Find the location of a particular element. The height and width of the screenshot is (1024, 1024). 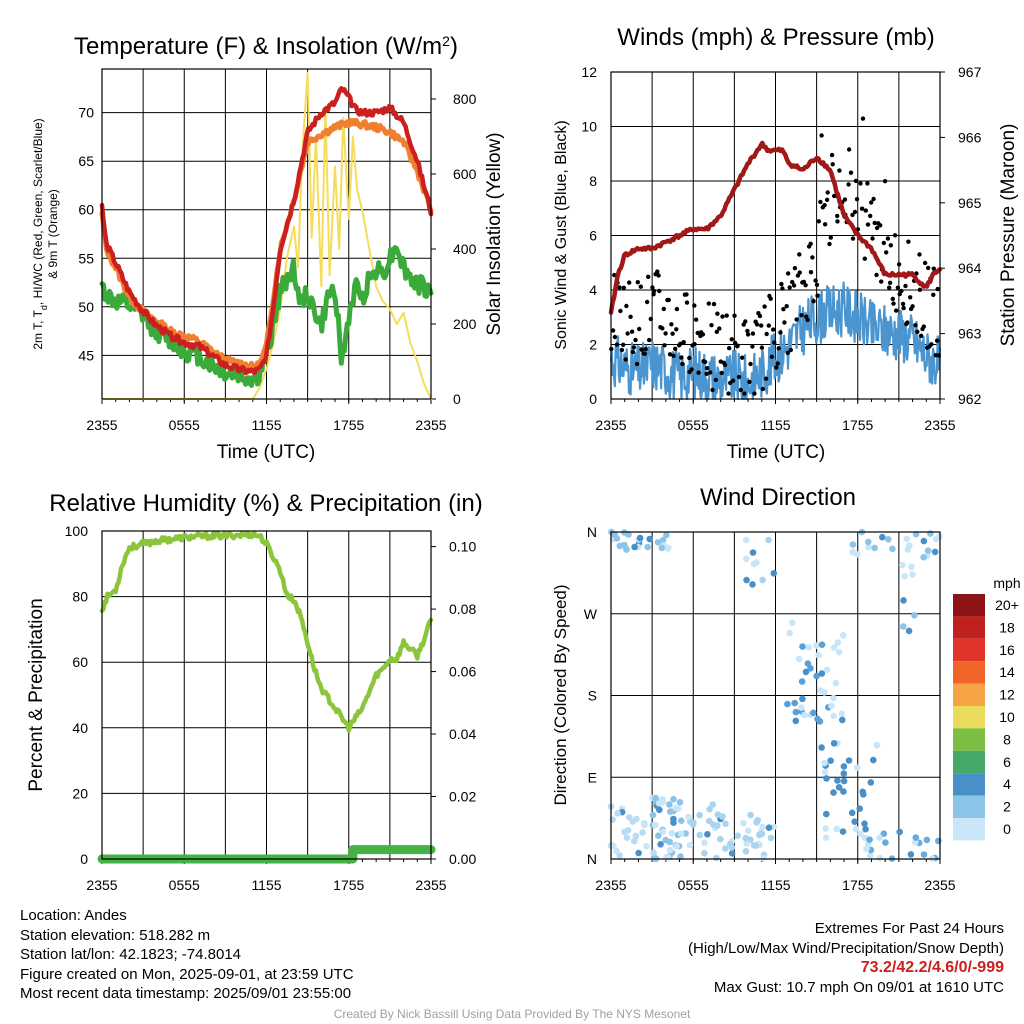

y-tick-label-left: 4 is located at coordinates (593, 290).